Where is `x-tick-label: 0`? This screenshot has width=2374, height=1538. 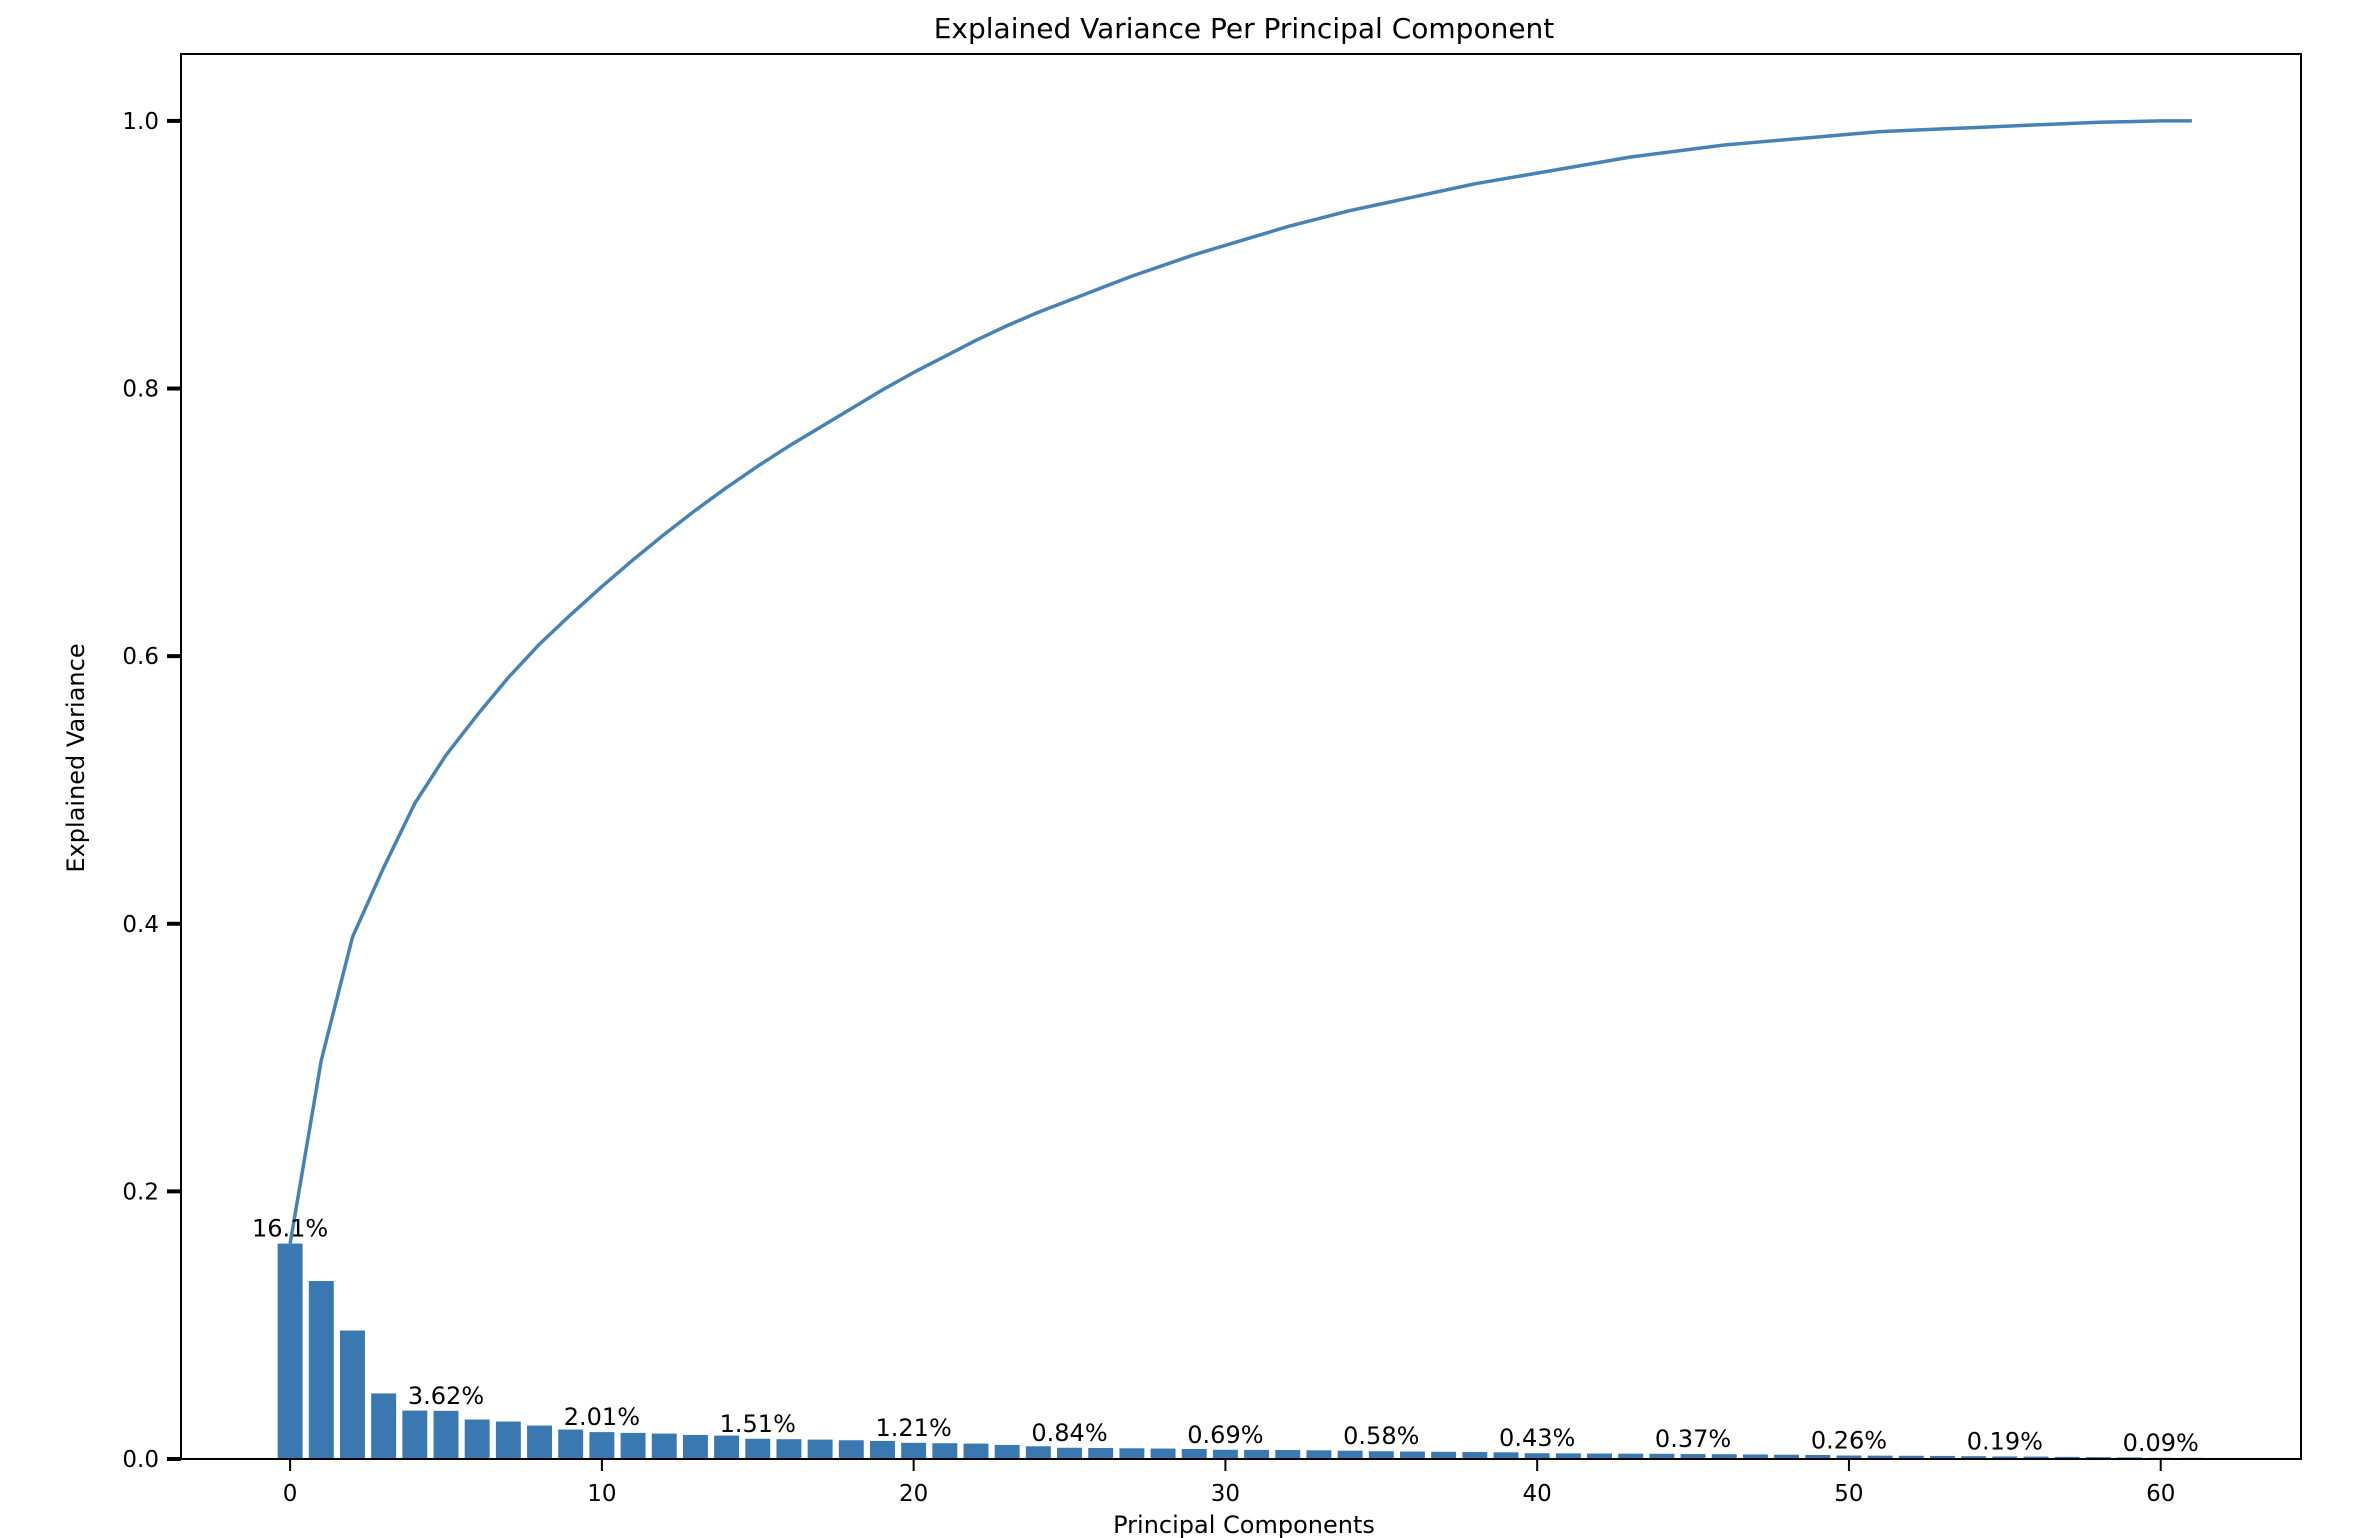 x-tick-label: 0 is located at coordinates (290, 1494).